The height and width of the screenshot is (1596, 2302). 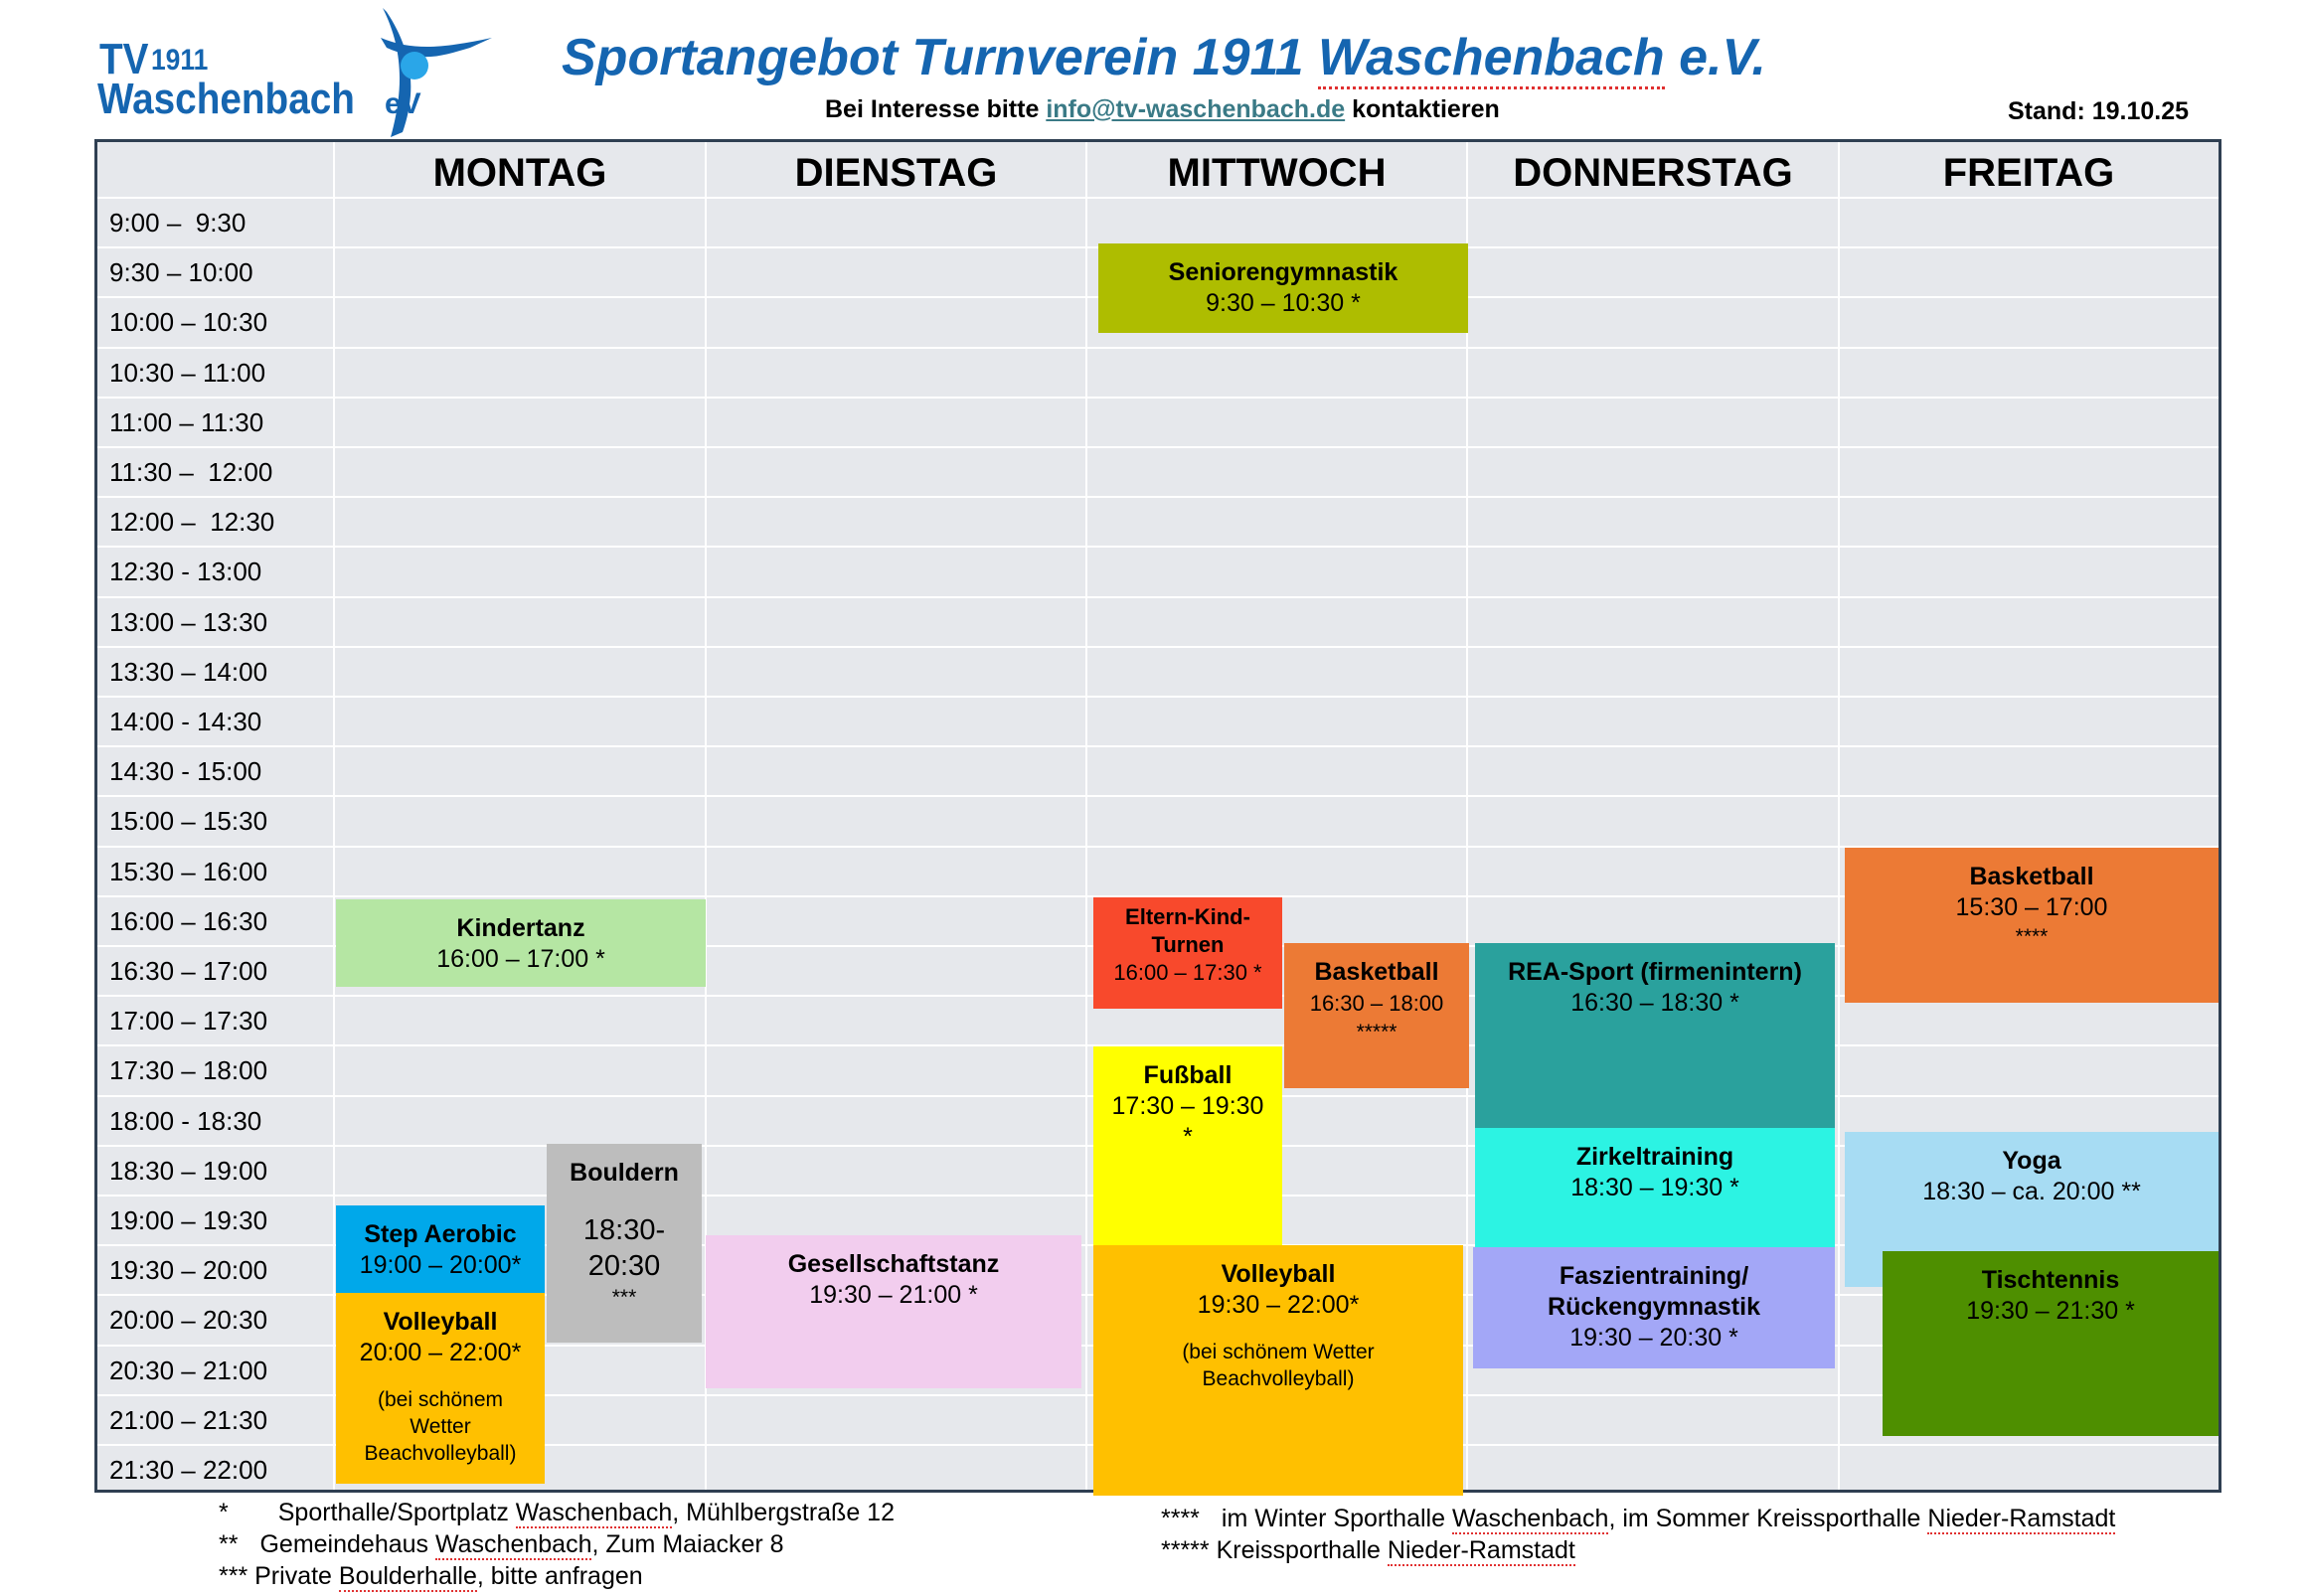 What do you see at coordinates (441, 1352) in the screenshot?
I see `event-time: 20:00 – 22:00*` at bounding box center [441, 1352].